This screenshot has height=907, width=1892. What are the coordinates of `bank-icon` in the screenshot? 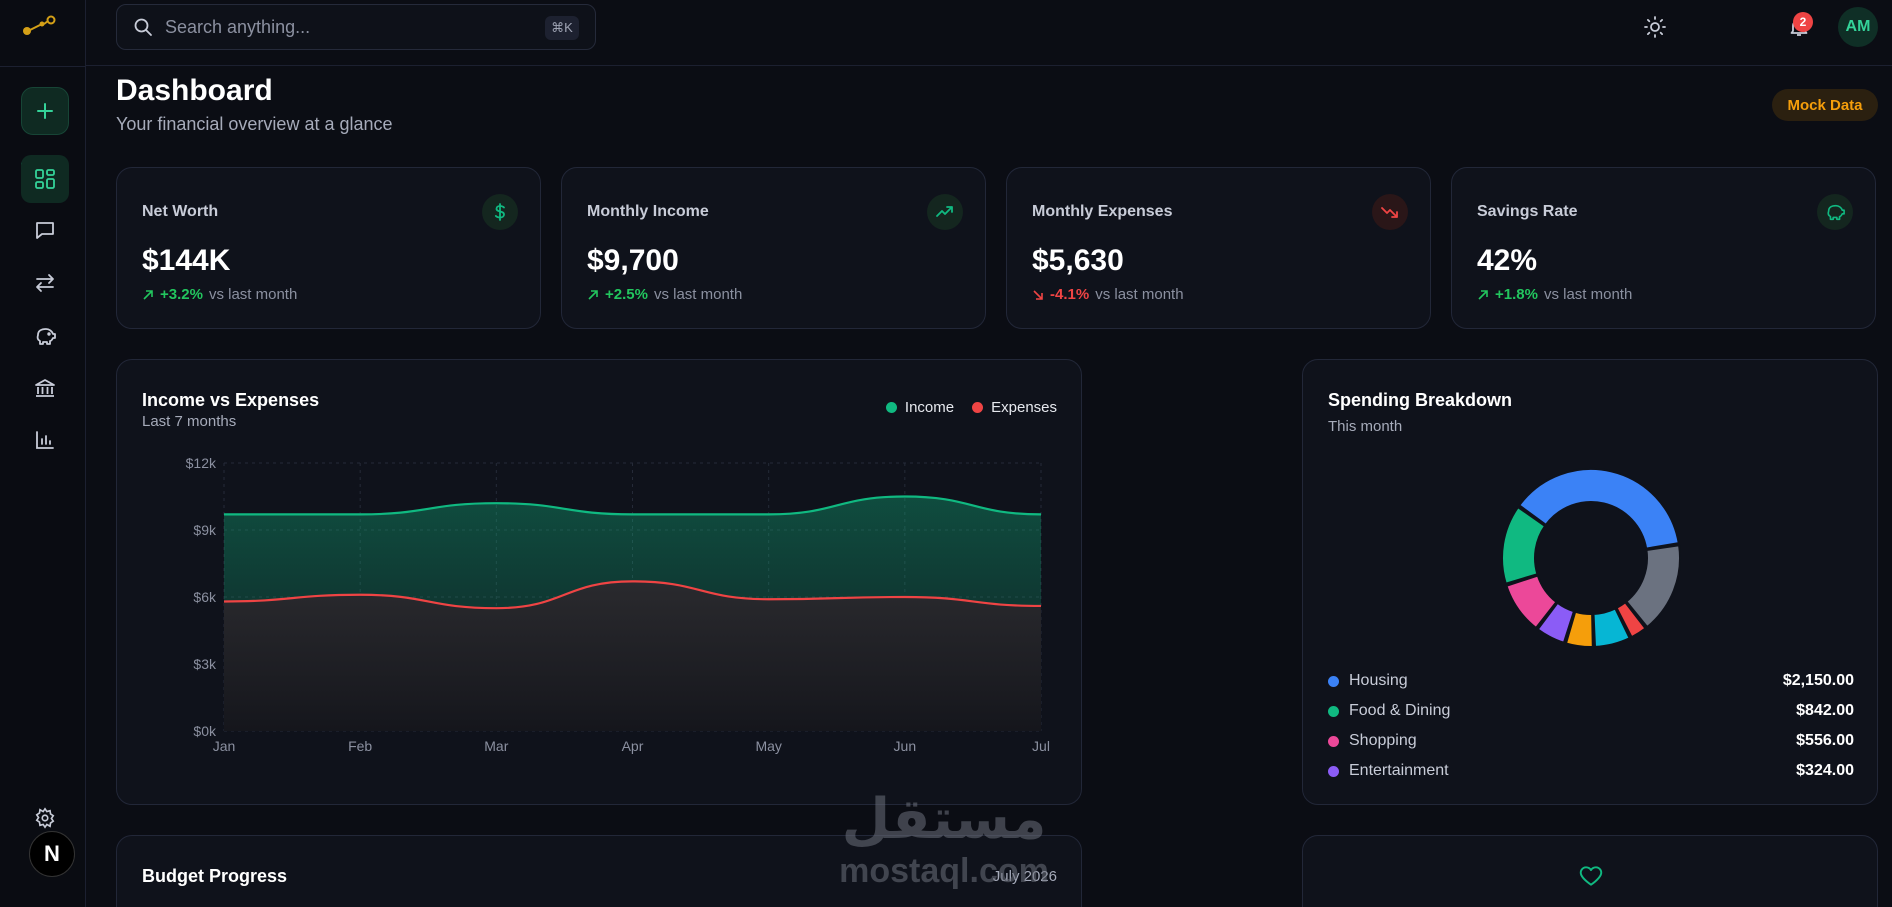 It's located at (45, 388).